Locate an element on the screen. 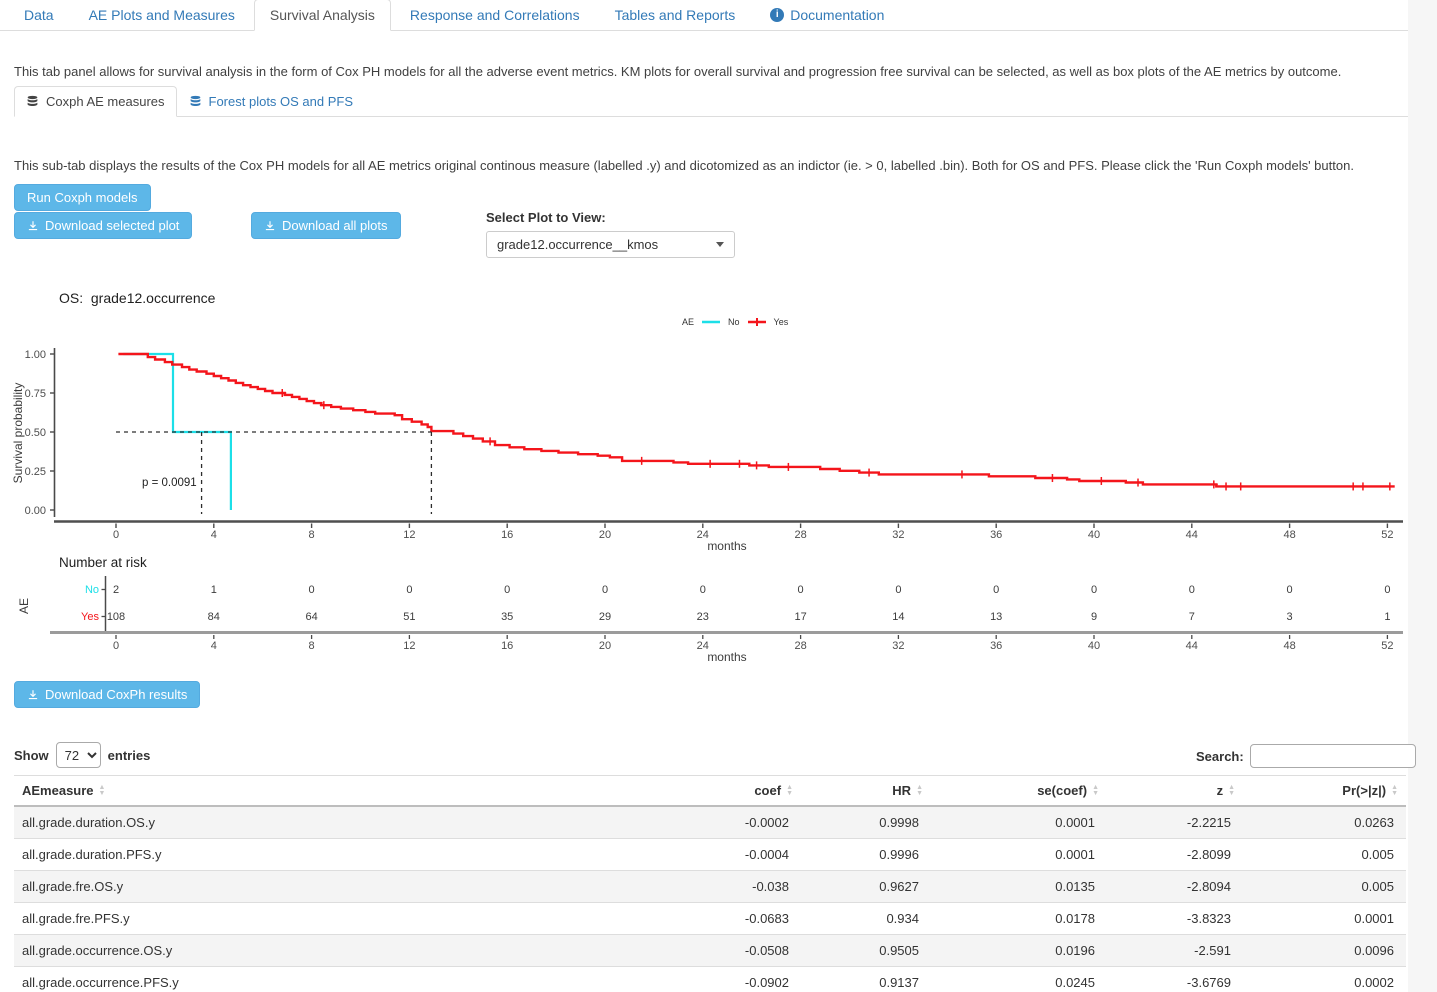 This screenshot has height=992, width=1437. run-coxph-button: Run Coxph models is located at coordinates (82, 197).